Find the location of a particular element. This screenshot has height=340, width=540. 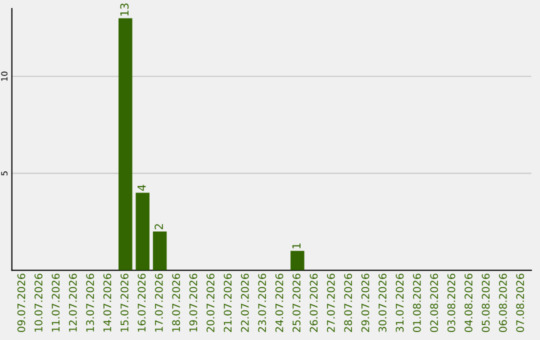

data-label: 13 is located at coordinates (124, 10).